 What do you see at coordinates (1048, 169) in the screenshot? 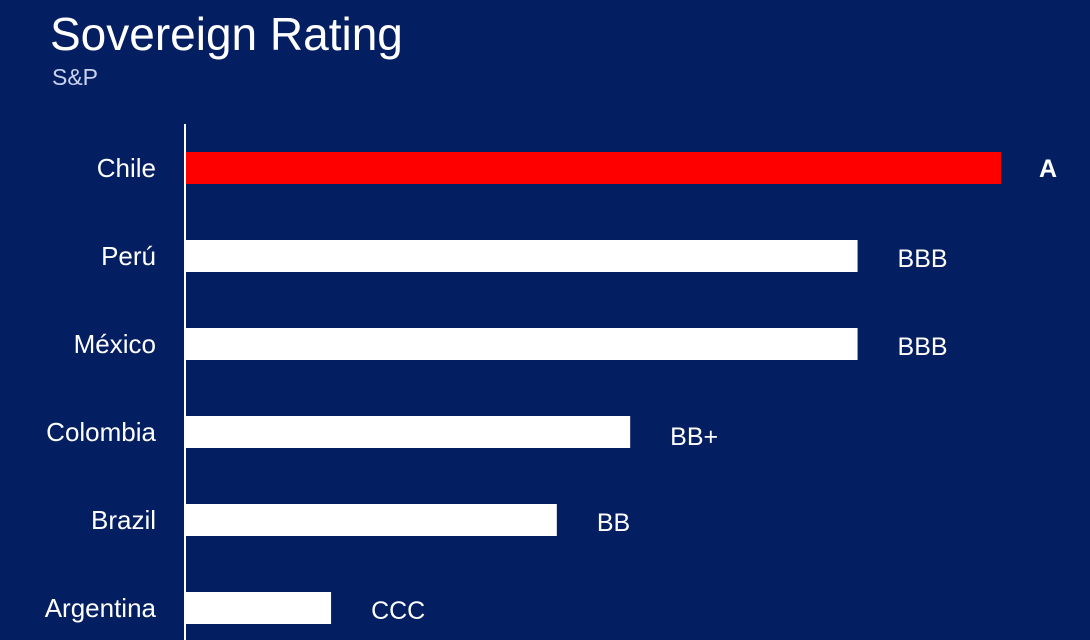
I see `rating-label: A` at bounding box center [1048, 169].